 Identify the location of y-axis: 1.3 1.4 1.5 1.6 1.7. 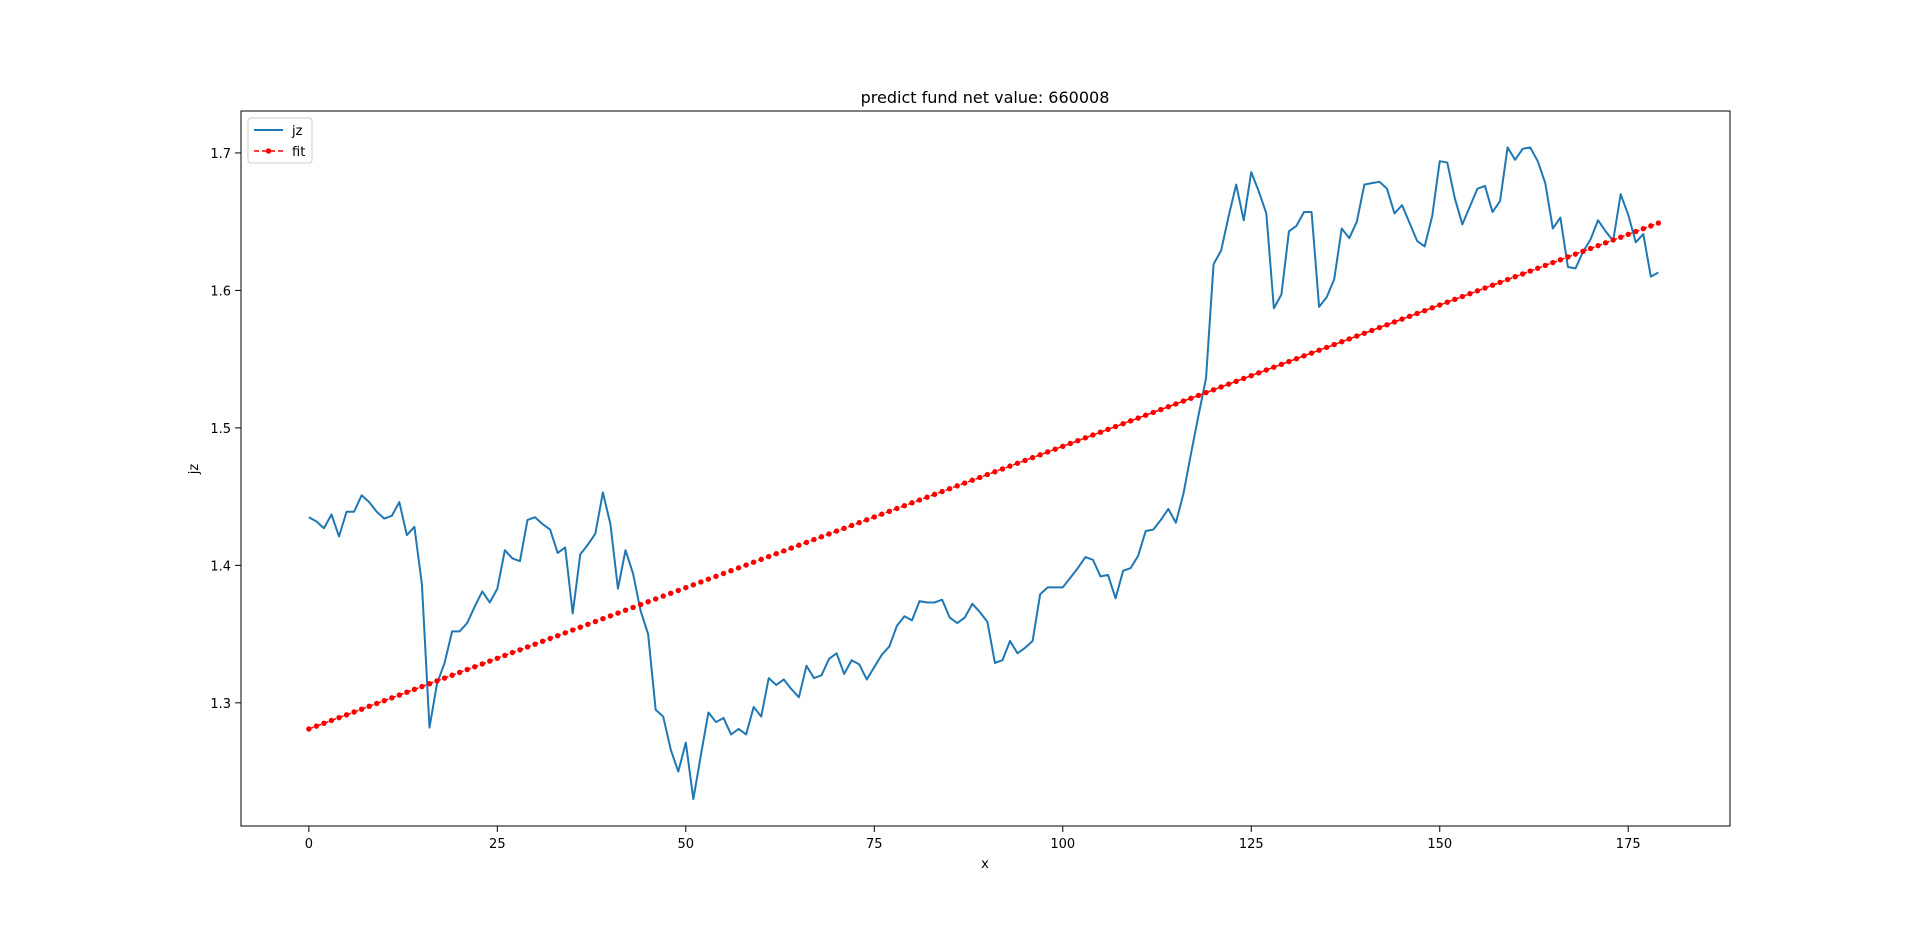
(225, 429).